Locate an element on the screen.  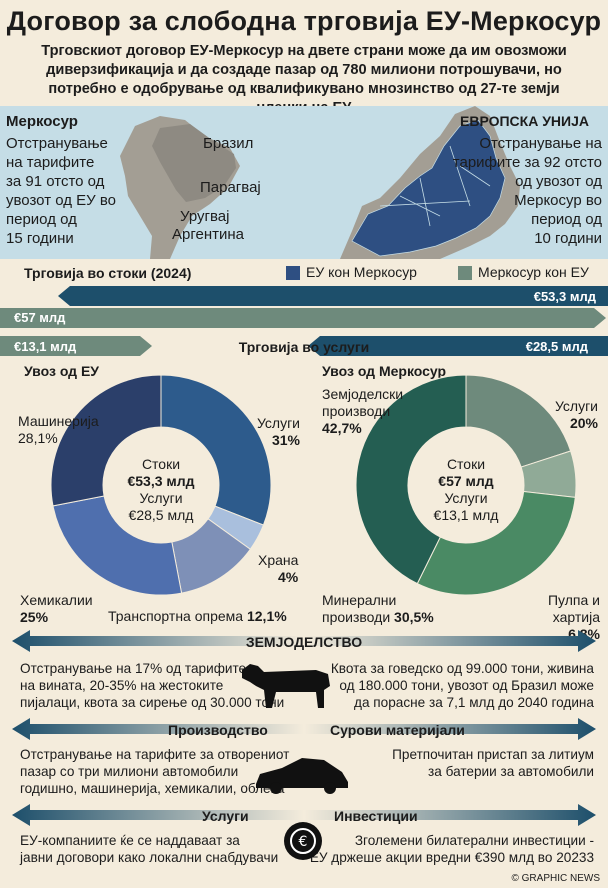
services-bar-mercosur is located at coordinates (76, 346).